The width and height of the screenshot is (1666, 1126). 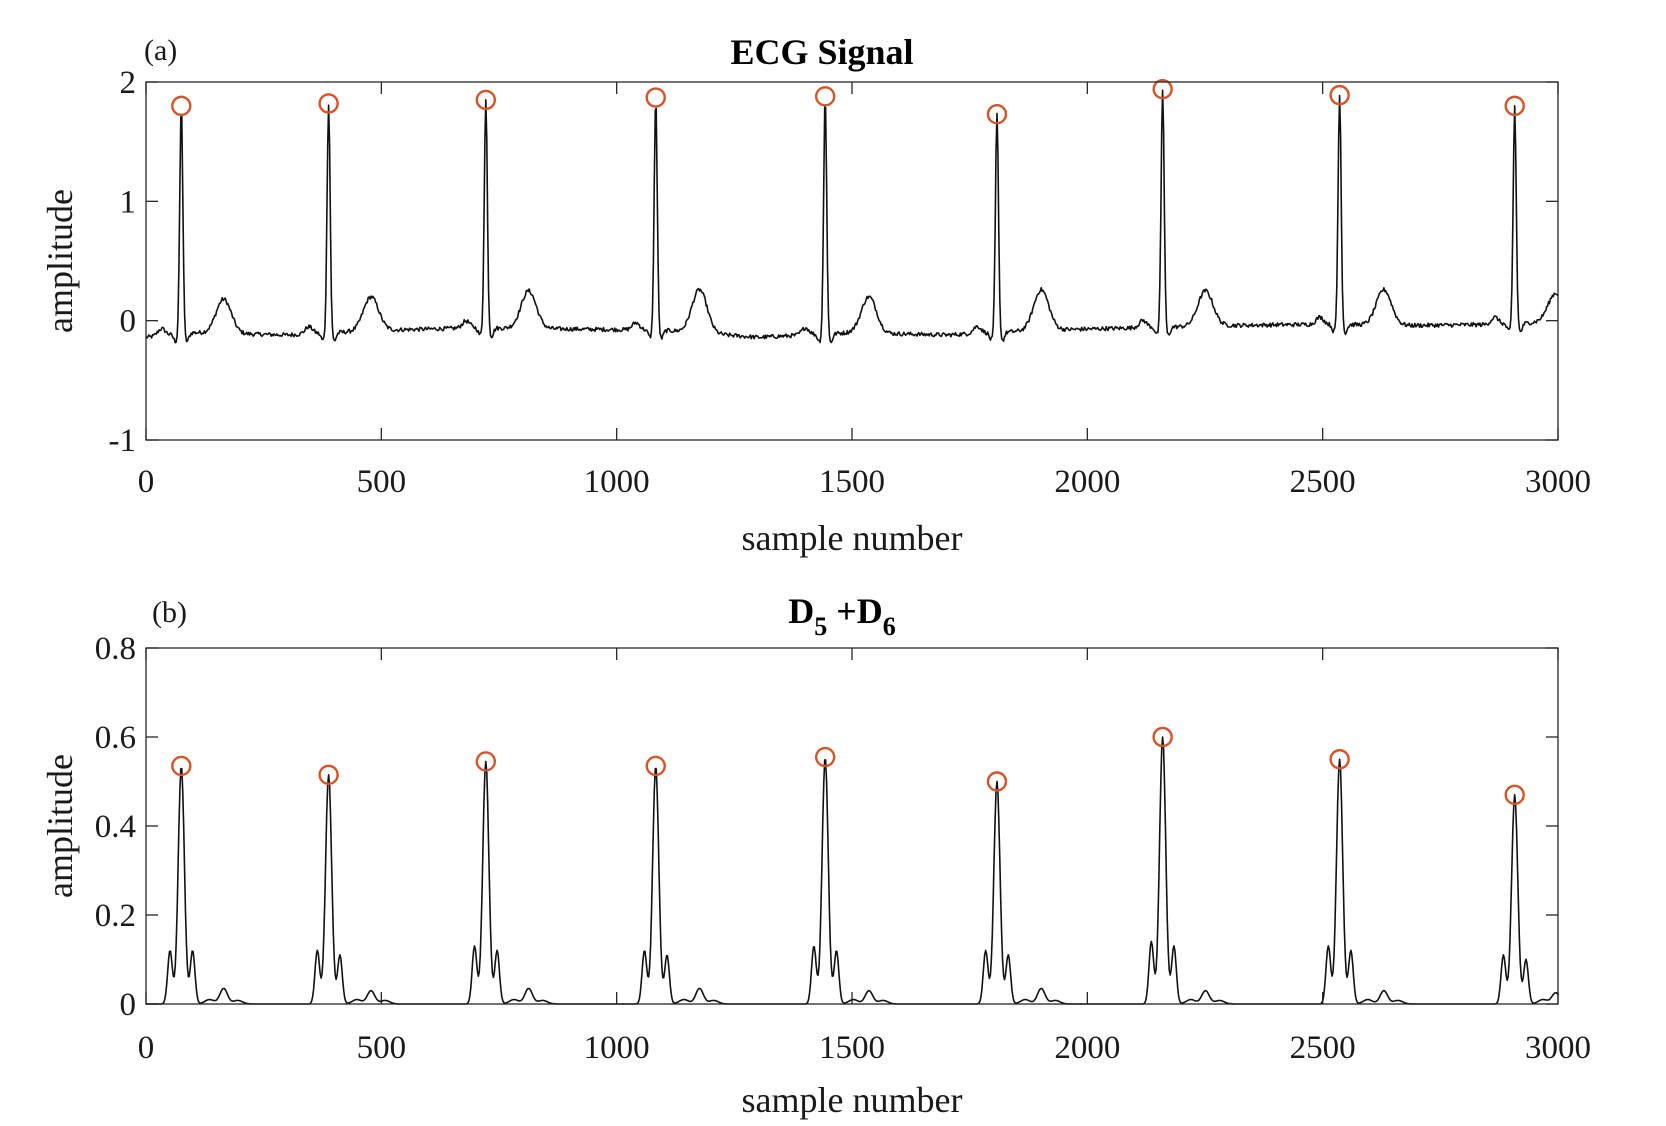 I want to click on panel-a-peak-markers, so click(x=848, y=101).